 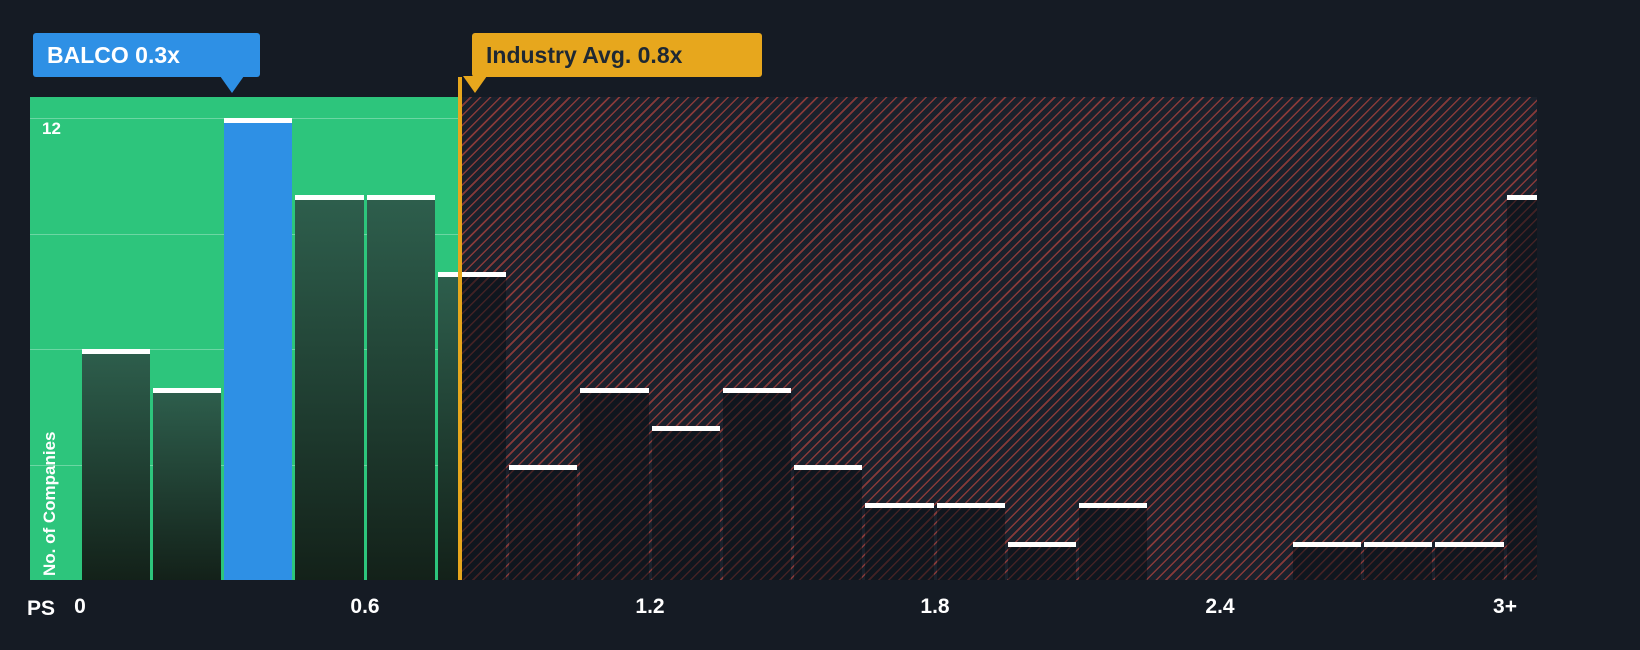 I want to click on company-tooltip-pointer-icon, so click(x=232, y=84).